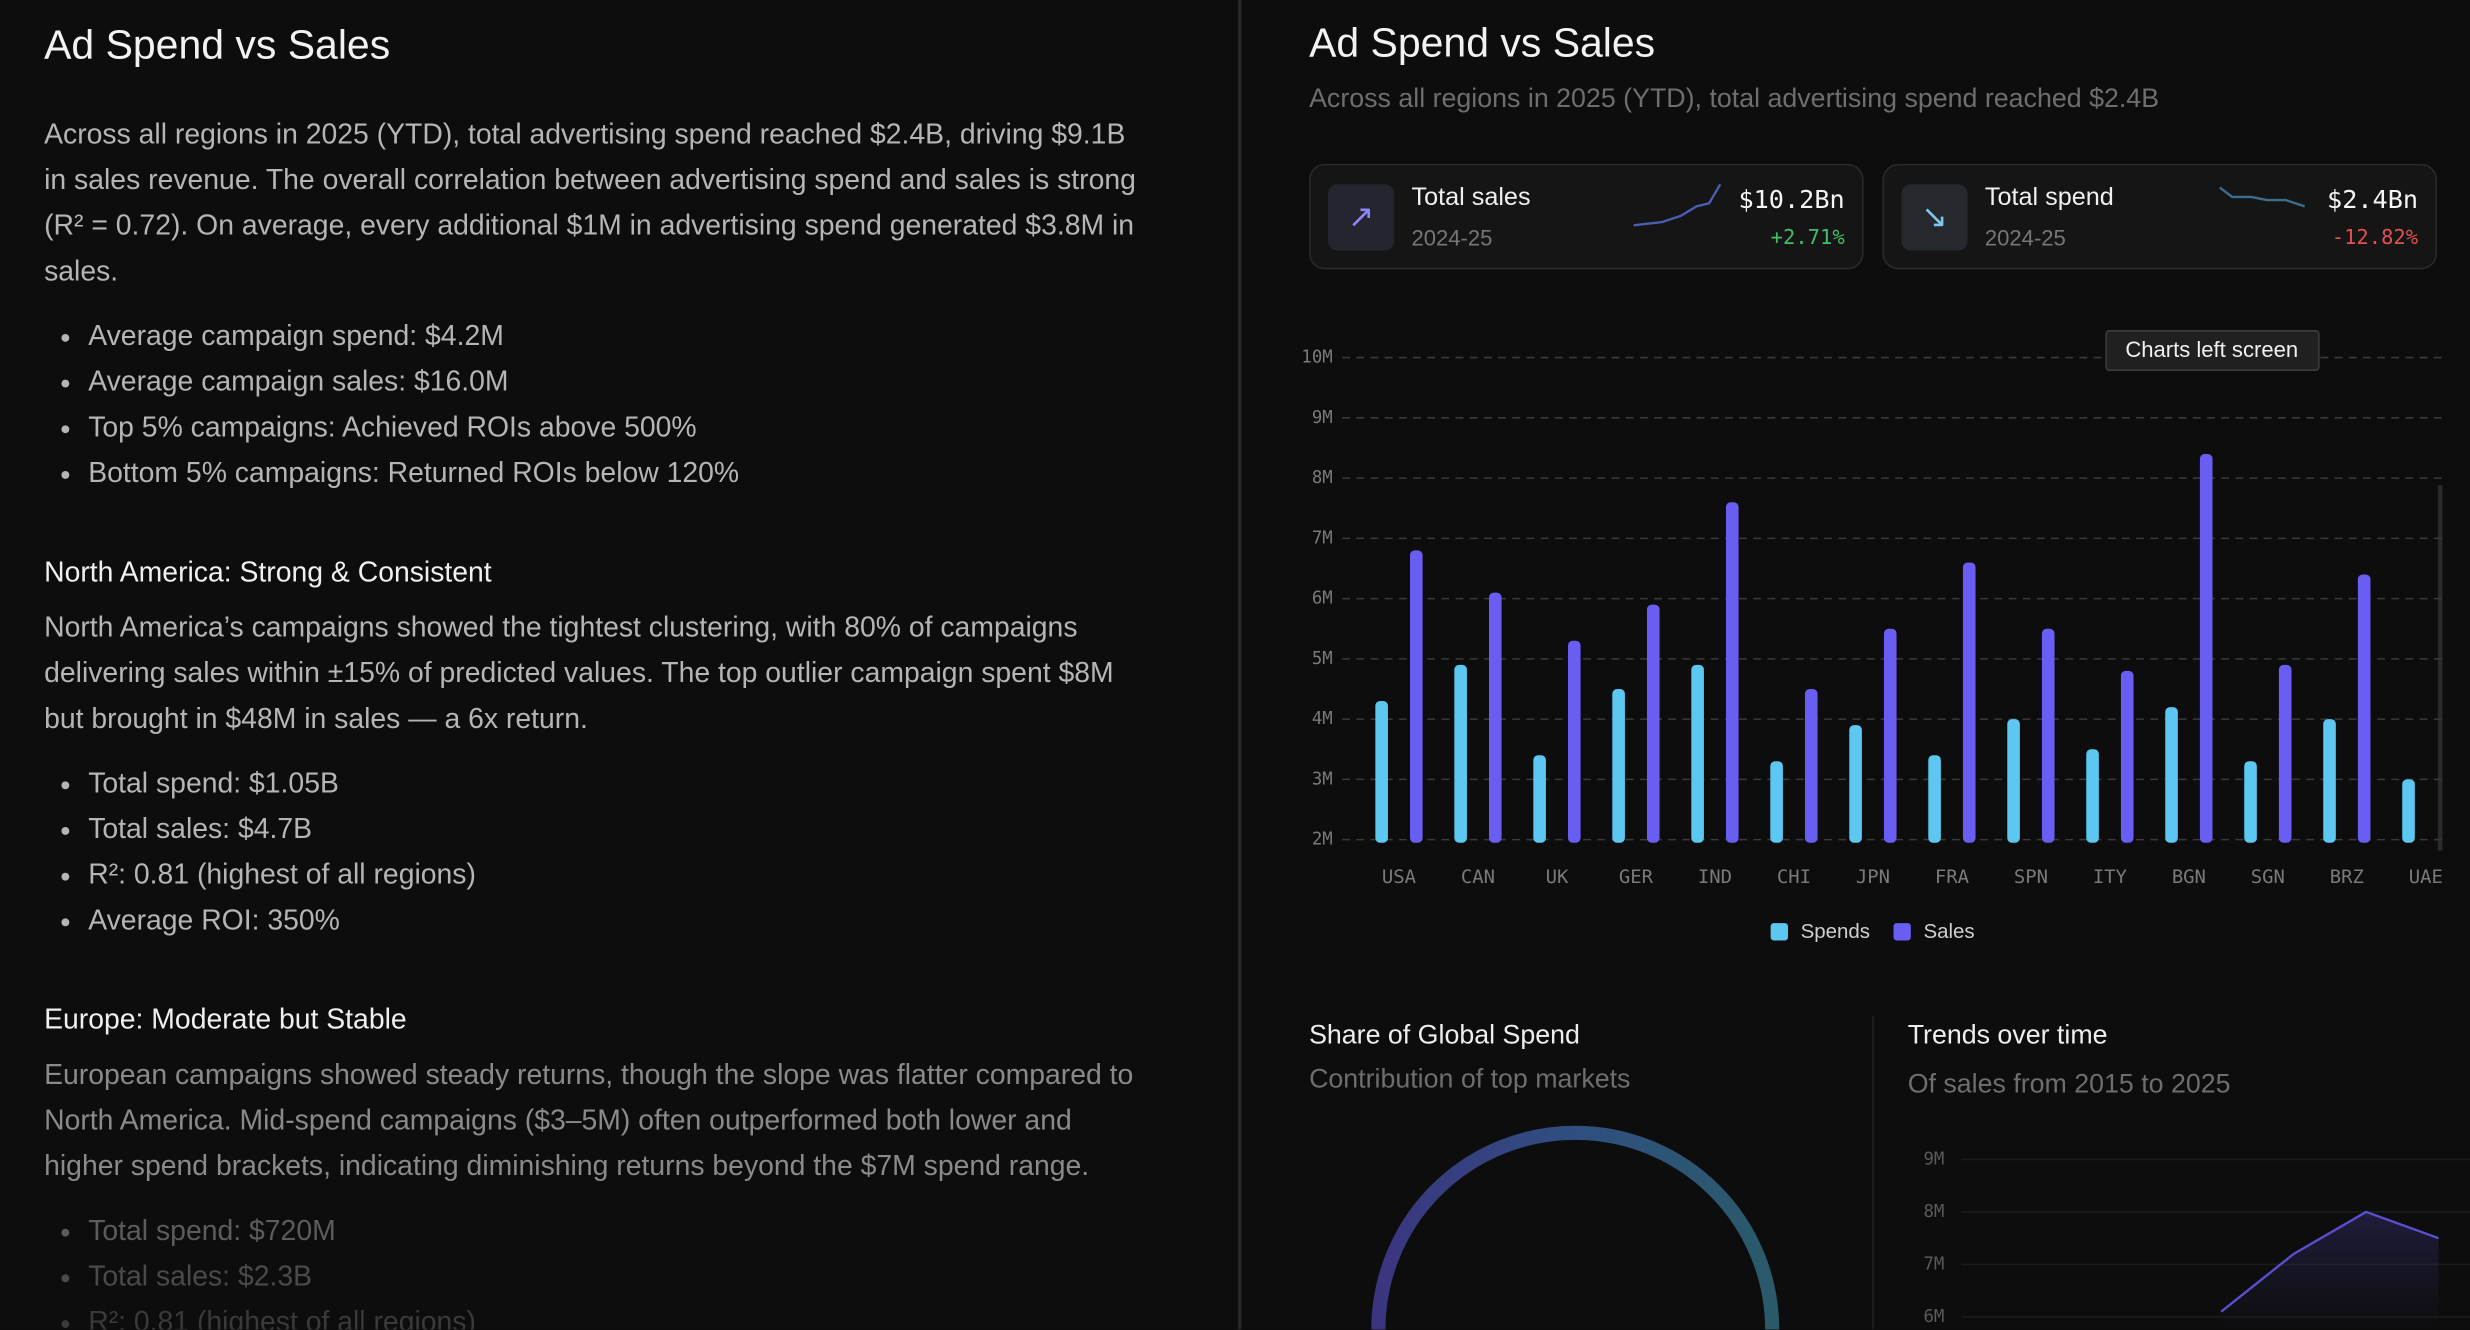 The width and height of the screenshot is (2470, 1330). Describe the element at coordinates (268, 572) in the screenshot. I see `section-heading: North America: Strong & Consistent` at that location.